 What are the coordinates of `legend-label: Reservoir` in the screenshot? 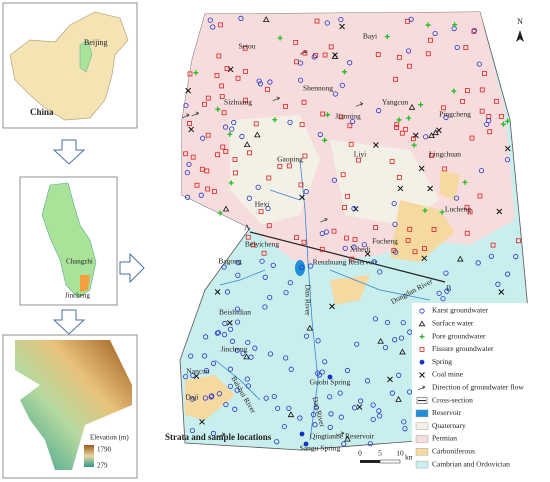 It's located at (447, 412).